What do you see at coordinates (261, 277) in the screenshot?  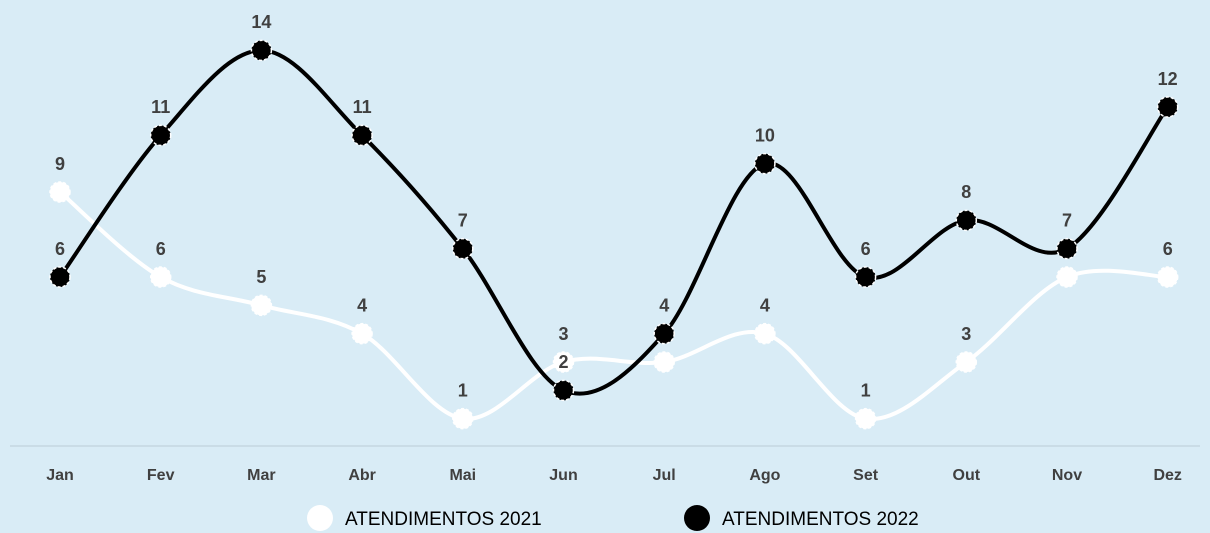 I see `data-label: 5` at bounding box center [261, 277].